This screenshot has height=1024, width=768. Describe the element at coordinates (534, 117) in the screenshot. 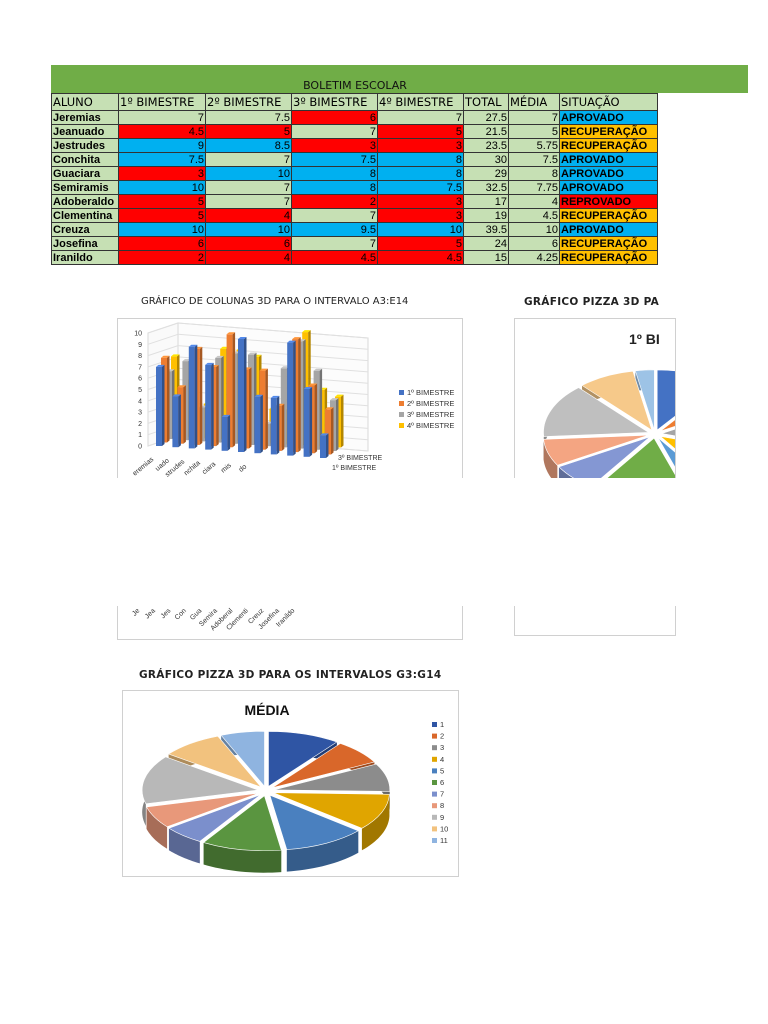

I see `media-cell: 7` at that location.